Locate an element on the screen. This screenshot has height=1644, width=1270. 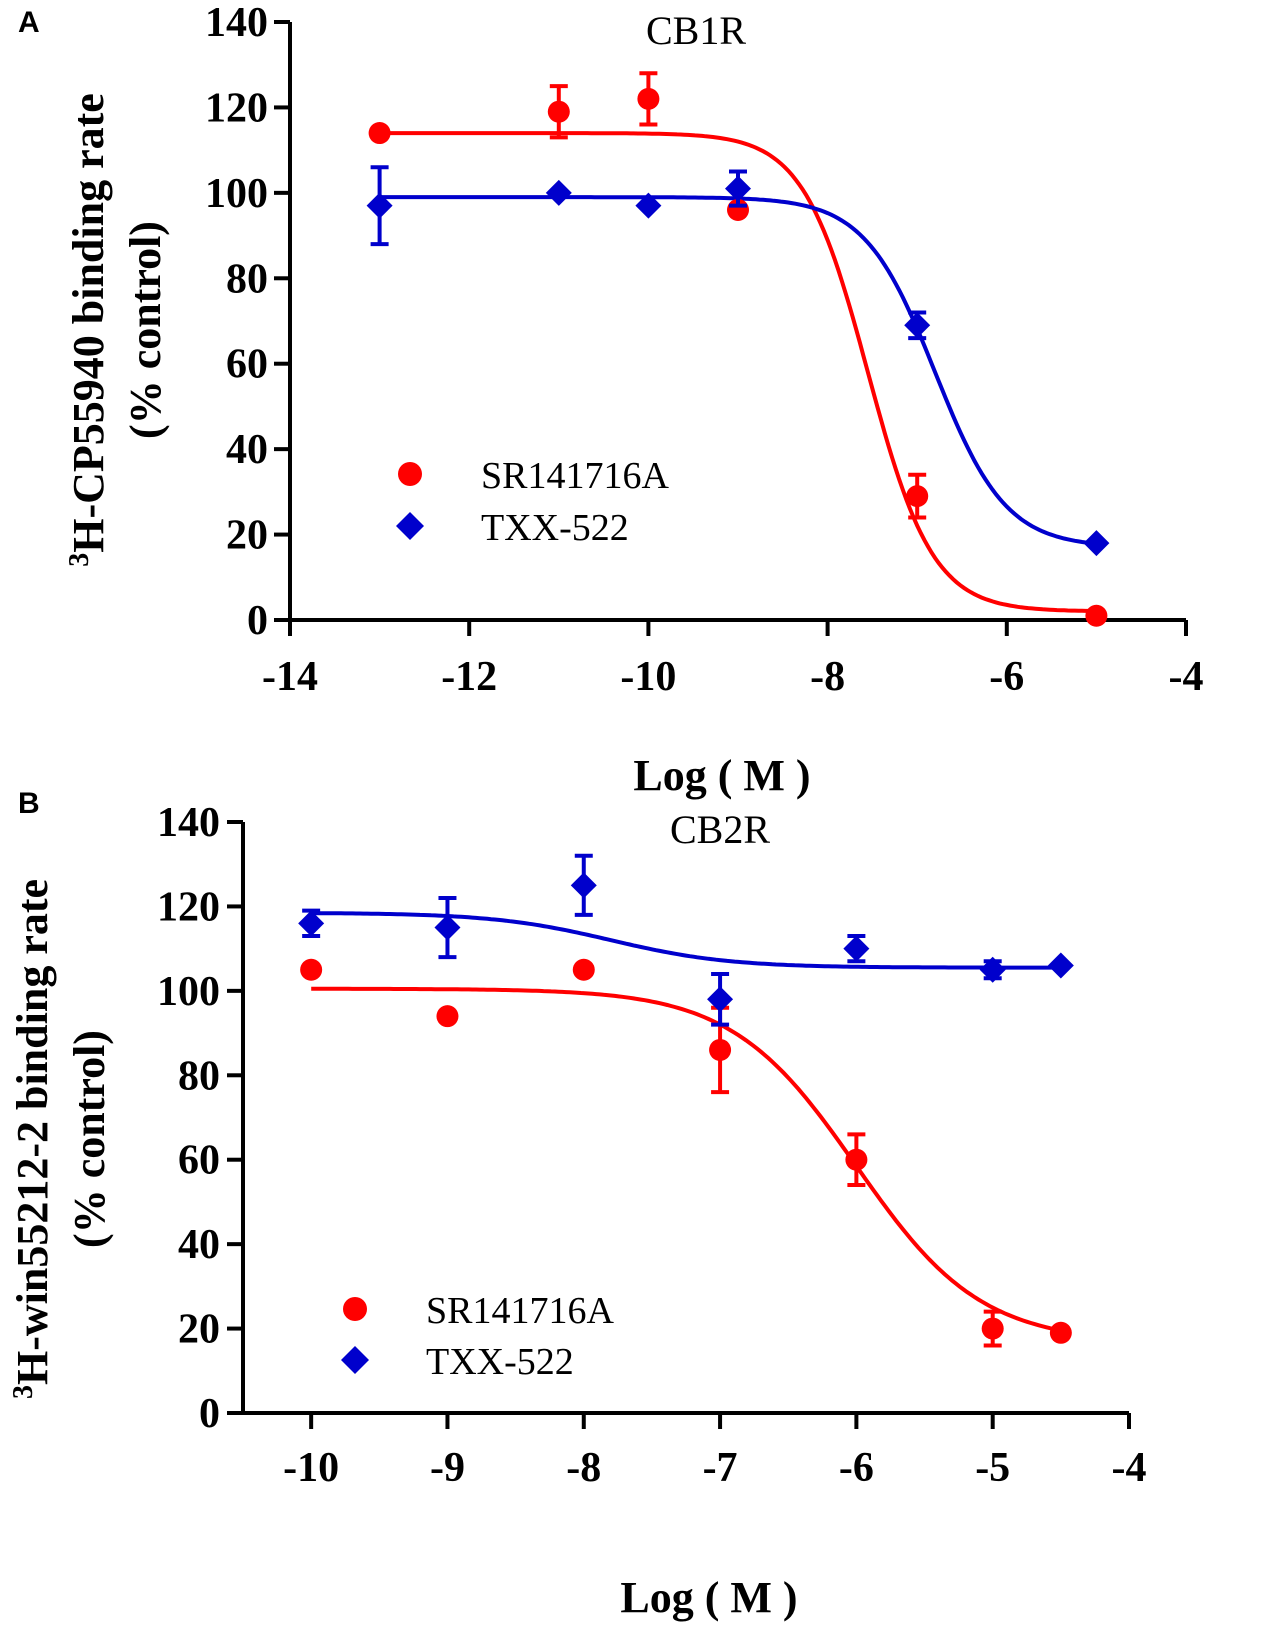
panel-a-x-tick-label: -8 is located at coordinates (827, 677).